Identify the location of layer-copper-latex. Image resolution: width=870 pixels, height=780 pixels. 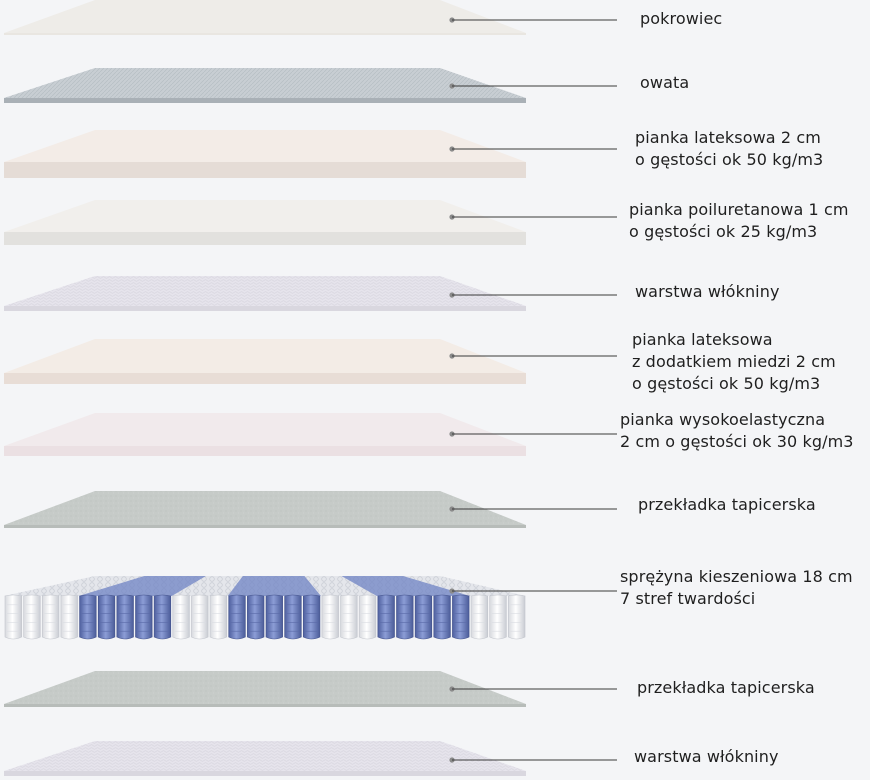
(265, 361).